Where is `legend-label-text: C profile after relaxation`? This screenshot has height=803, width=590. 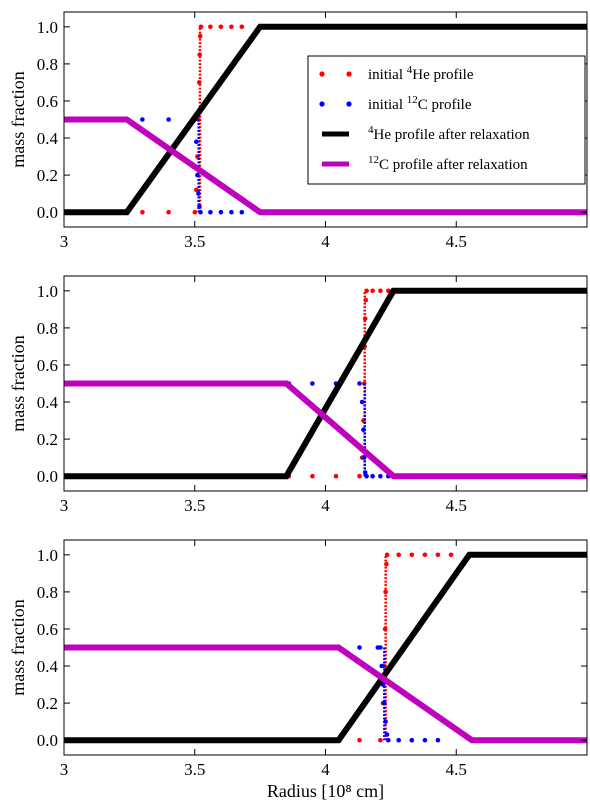
legend-label-text: C profile after relaxation is located at coordinates (453, 165).